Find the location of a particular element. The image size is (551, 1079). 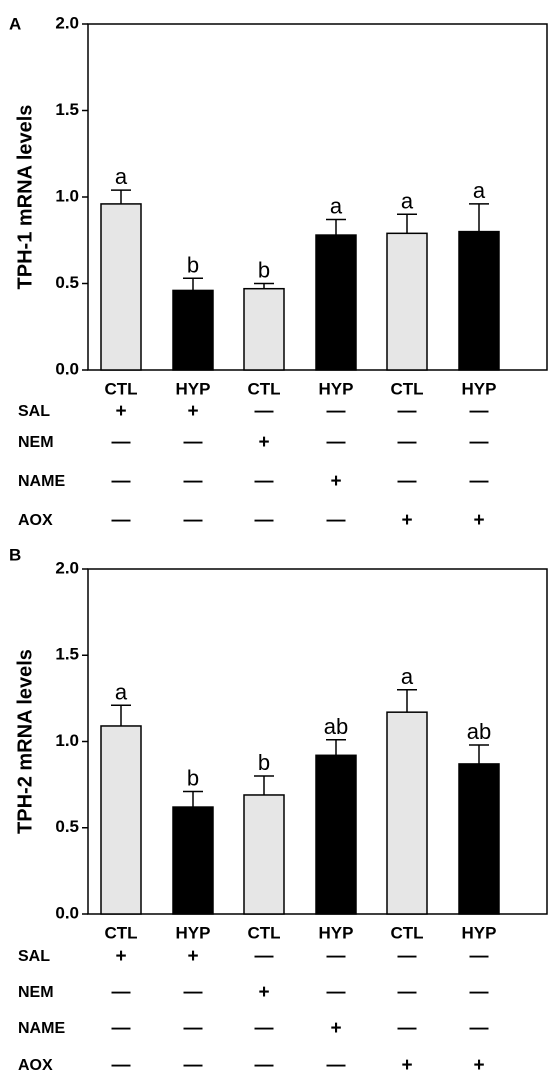

treatment-label-name: NAME is located at coordinates (41, 481).